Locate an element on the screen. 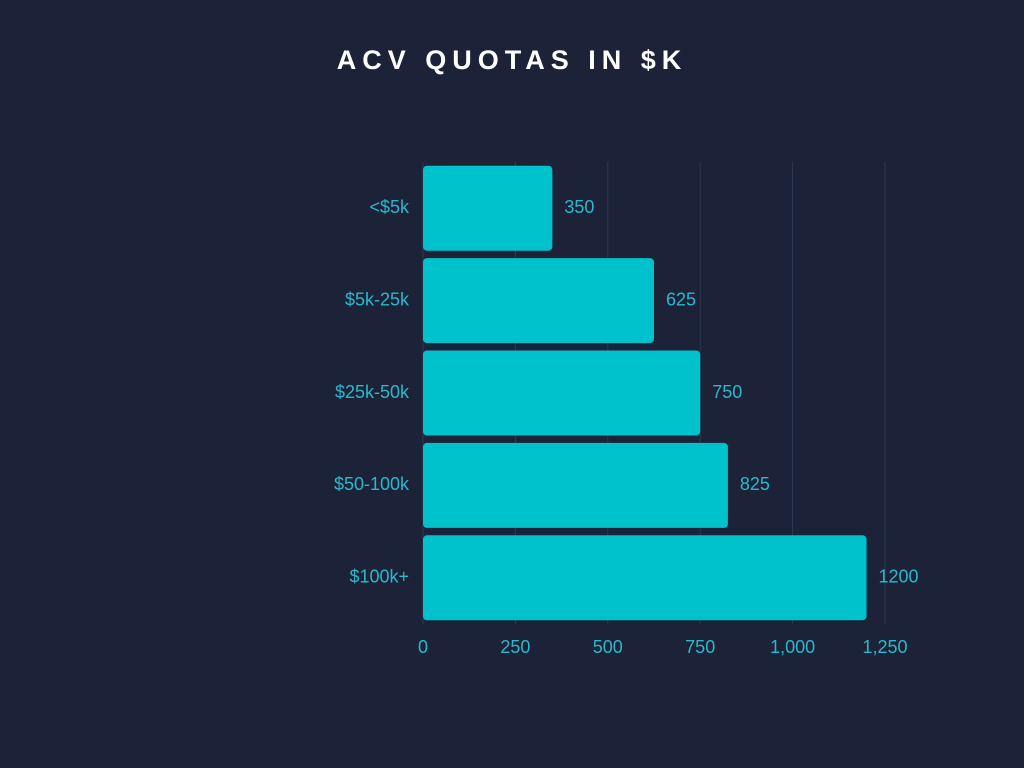 The width and height of the screenshot is (1024, 768). y-tick-label: $100k+ is located at coordinates (379, 577).